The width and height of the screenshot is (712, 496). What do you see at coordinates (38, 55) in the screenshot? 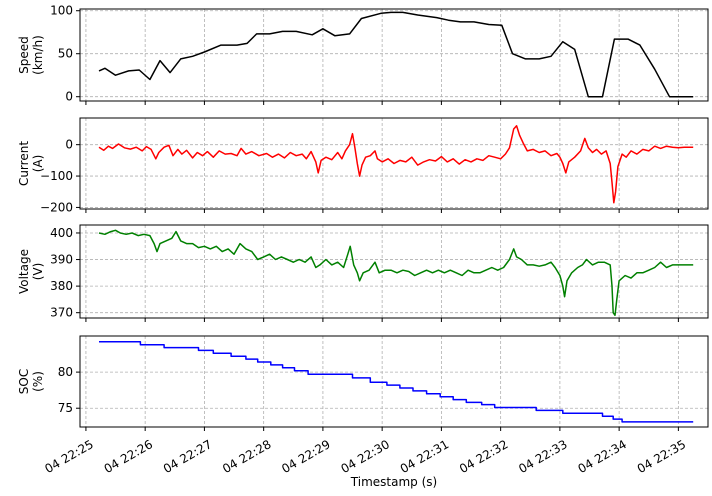
I see `speed-y-axis-label: (km/h)` at bounding box center [38, 55].